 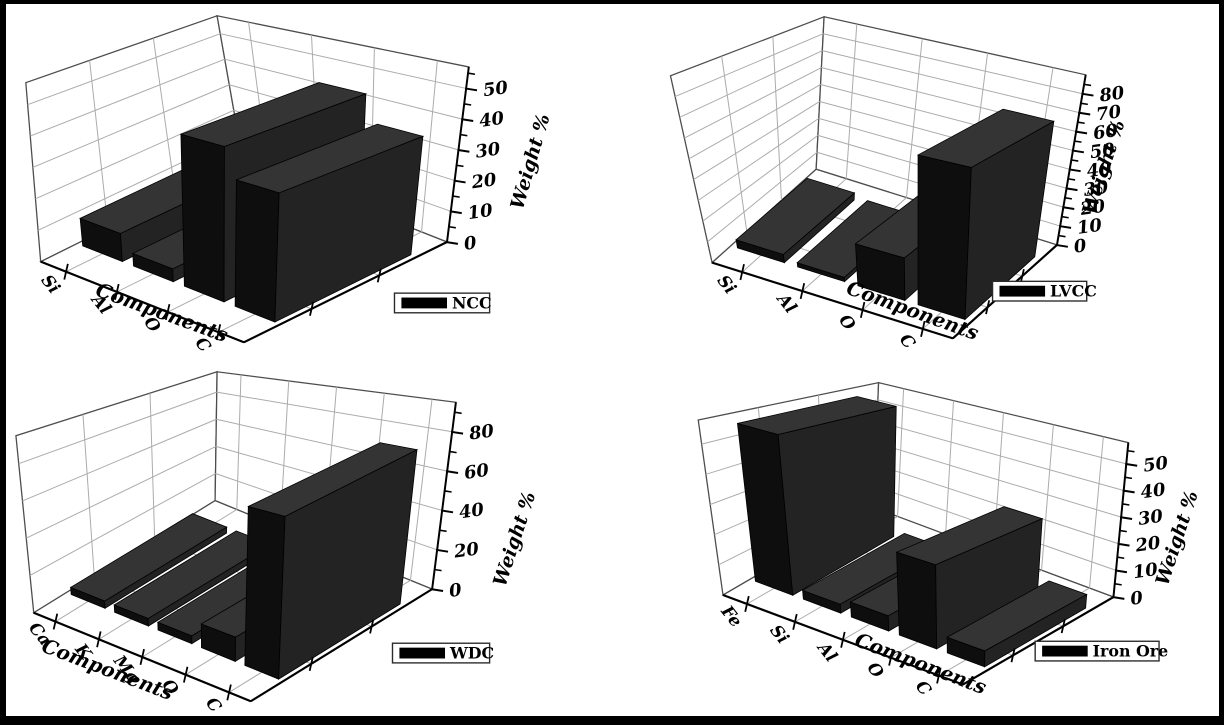 What do you see at coordinates (1108, 113) in the screenshot?
I see `svg-text: 70` at bounding box center [1108, 113].